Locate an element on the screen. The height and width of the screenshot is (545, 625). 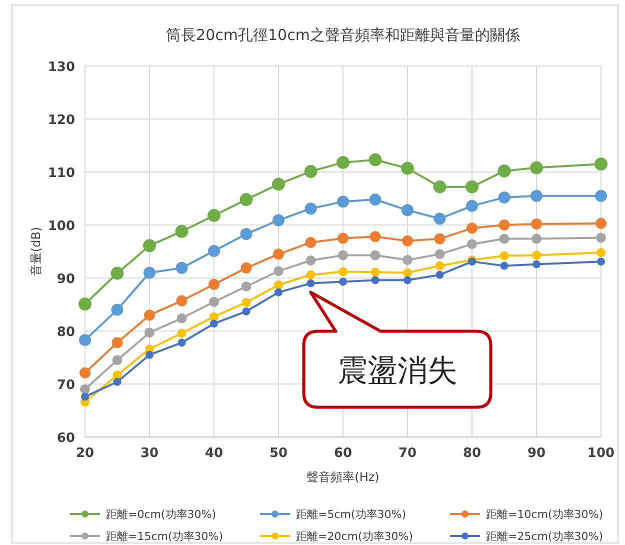
x-tick-label: 70 is located at coordinates (407, 453).